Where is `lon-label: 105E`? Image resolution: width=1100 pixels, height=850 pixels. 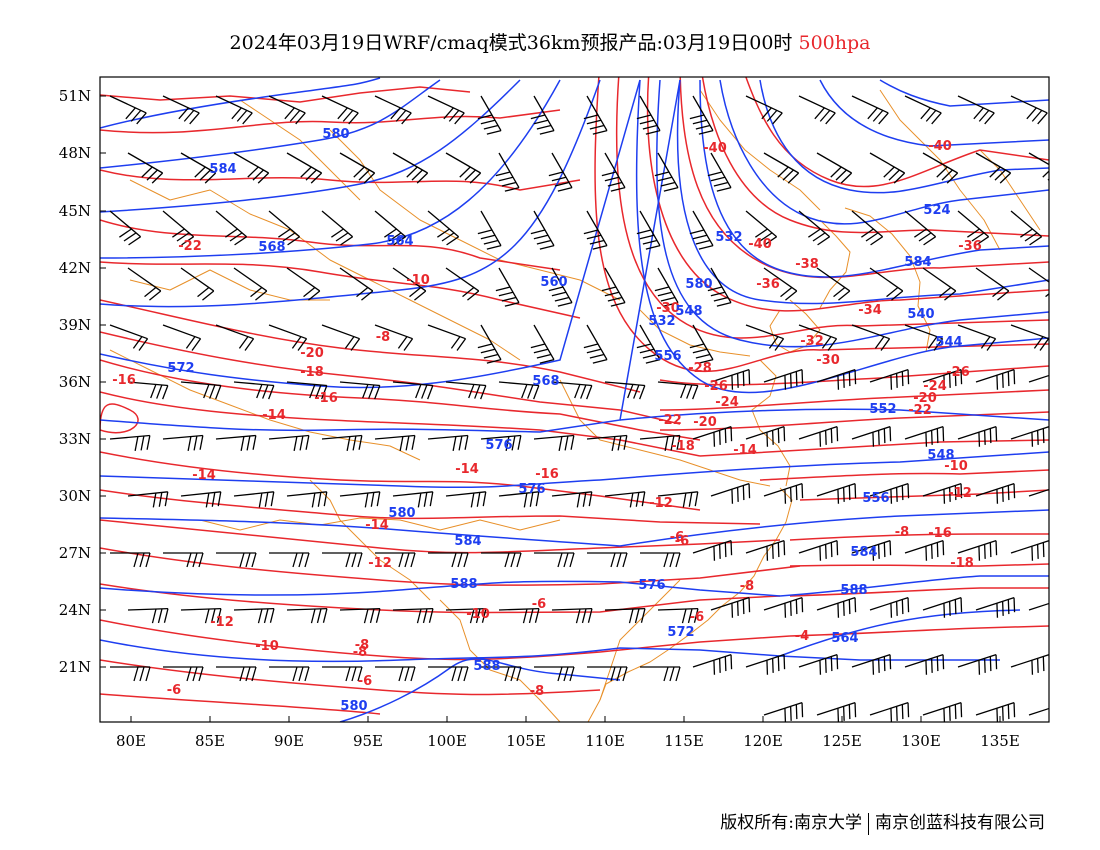 lon-label: 105E is located at coordinates (526, 741).